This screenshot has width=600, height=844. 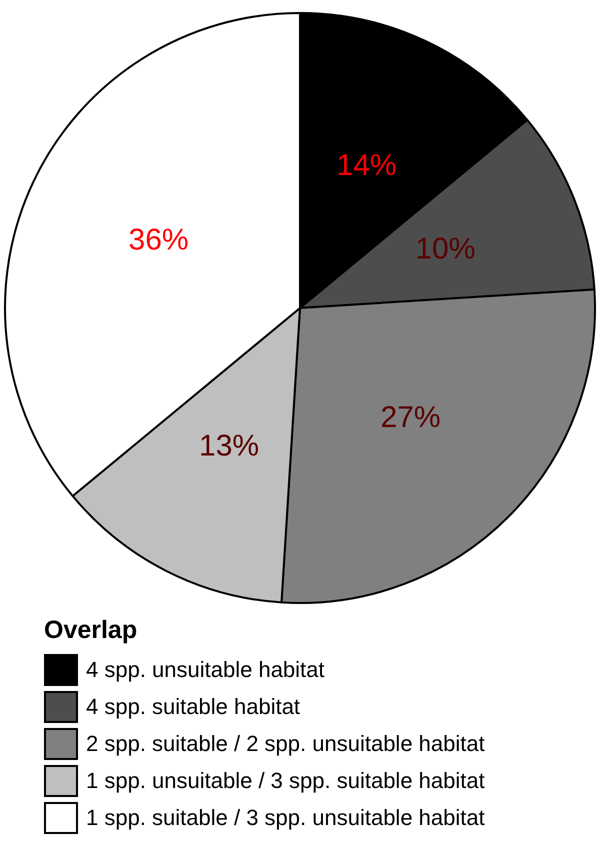 I want to click on legend-label: 1 spp. unsuitable / 3 spp. suitable habitat, so click(x=285, y=781).